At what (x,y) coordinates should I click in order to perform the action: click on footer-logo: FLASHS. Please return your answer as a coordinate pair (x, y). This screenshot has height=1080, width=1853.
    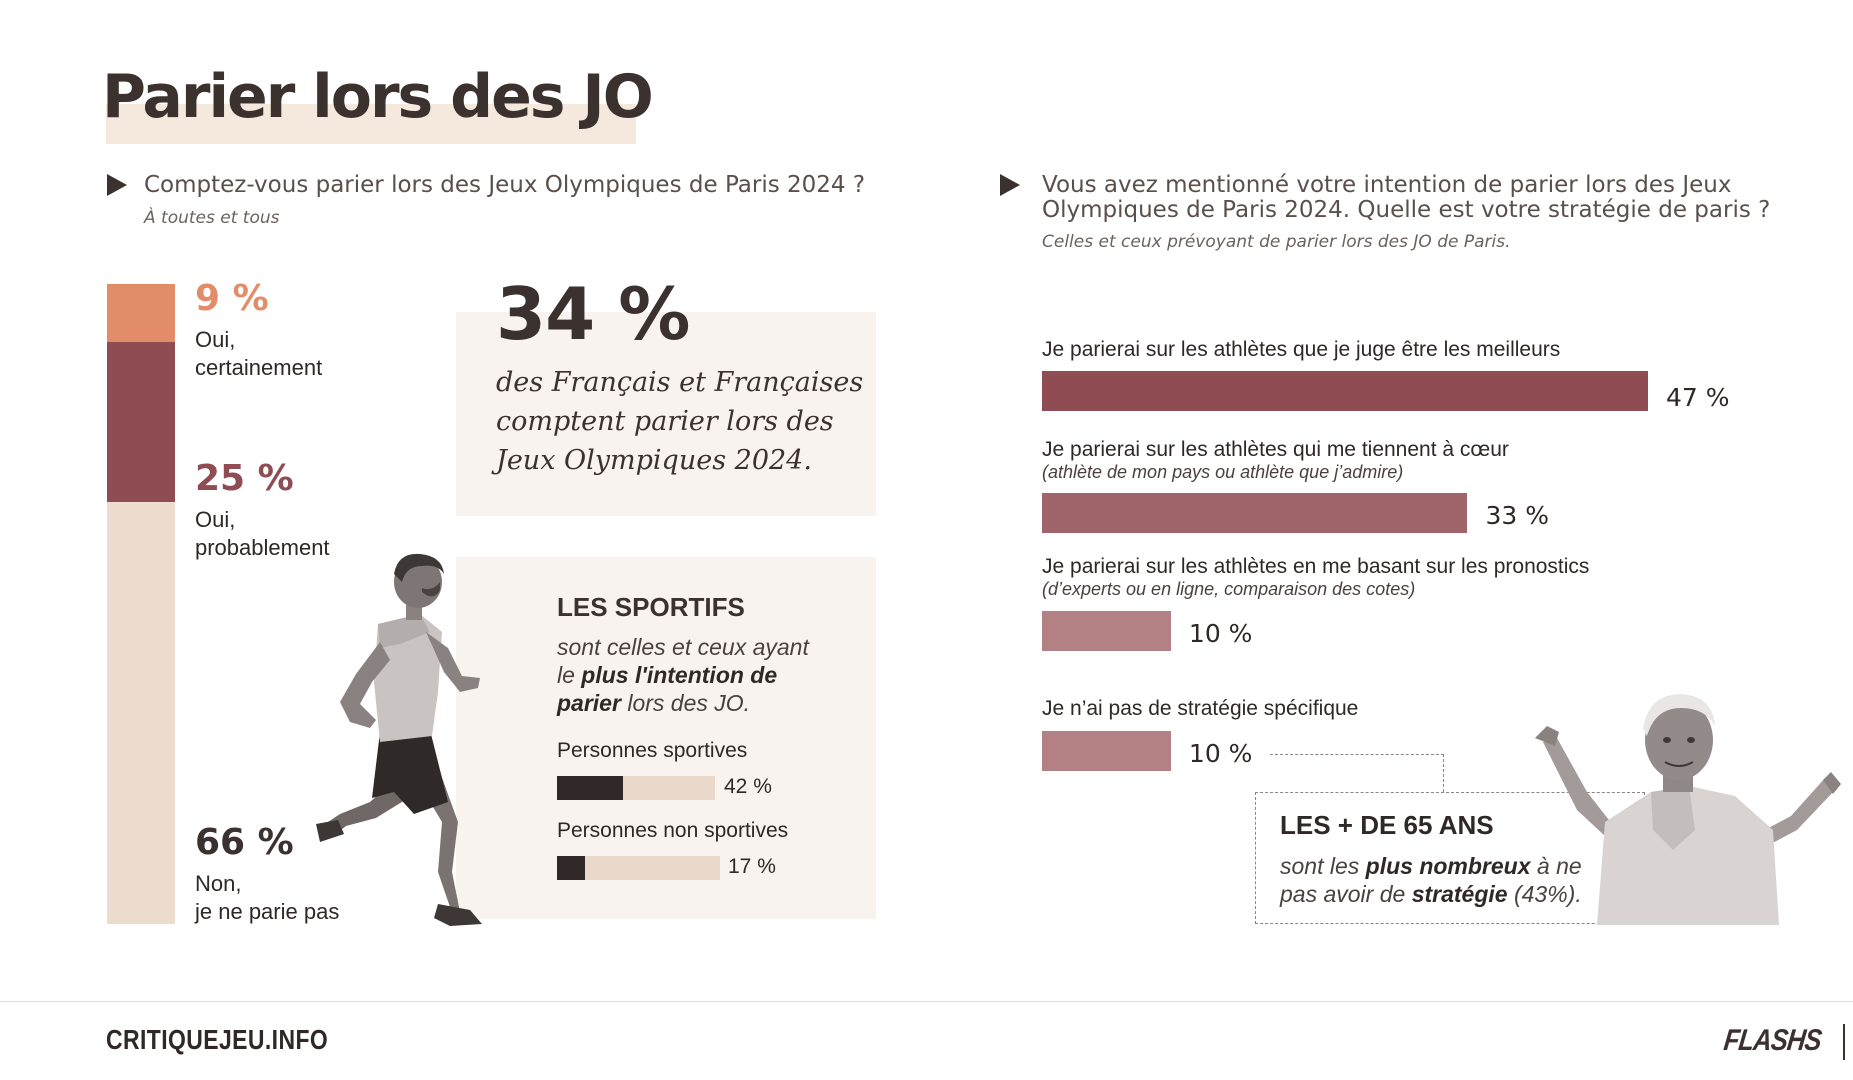
    Looking at the image, I should click on (1772, 1040).